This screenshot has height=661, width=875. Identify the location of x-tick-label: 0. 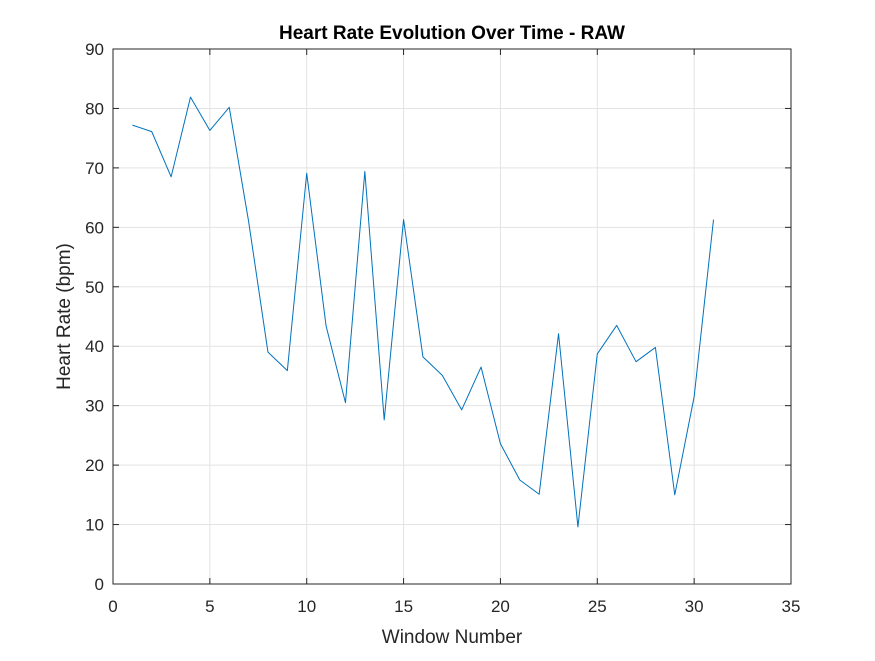
(112, 606).